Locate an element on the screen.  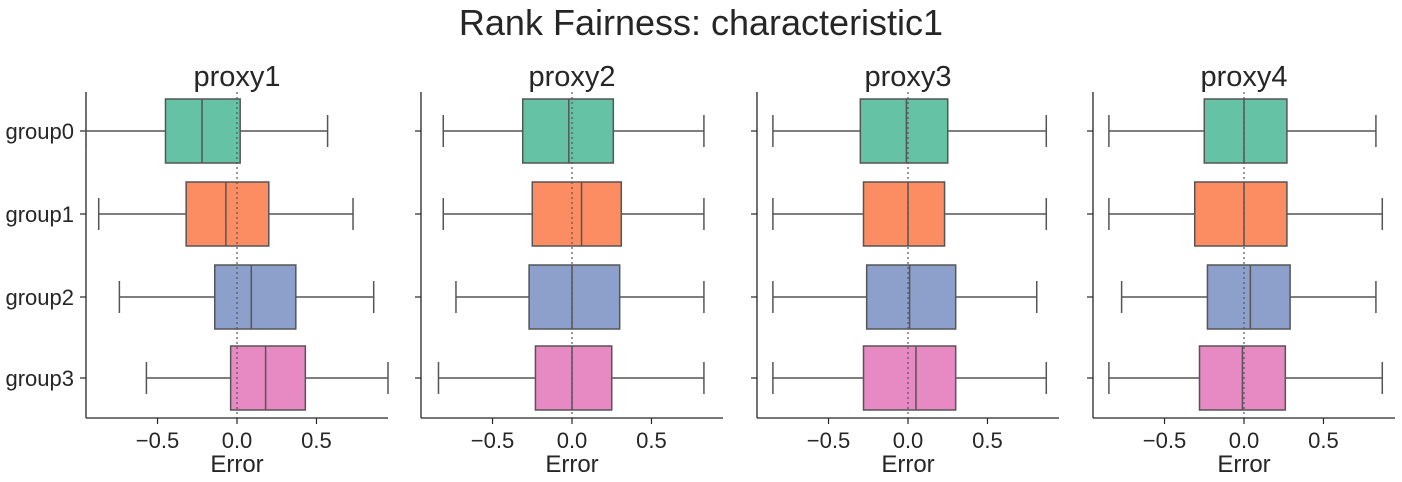
panel-title: proxy4 is located at coordinates (1243, 77).